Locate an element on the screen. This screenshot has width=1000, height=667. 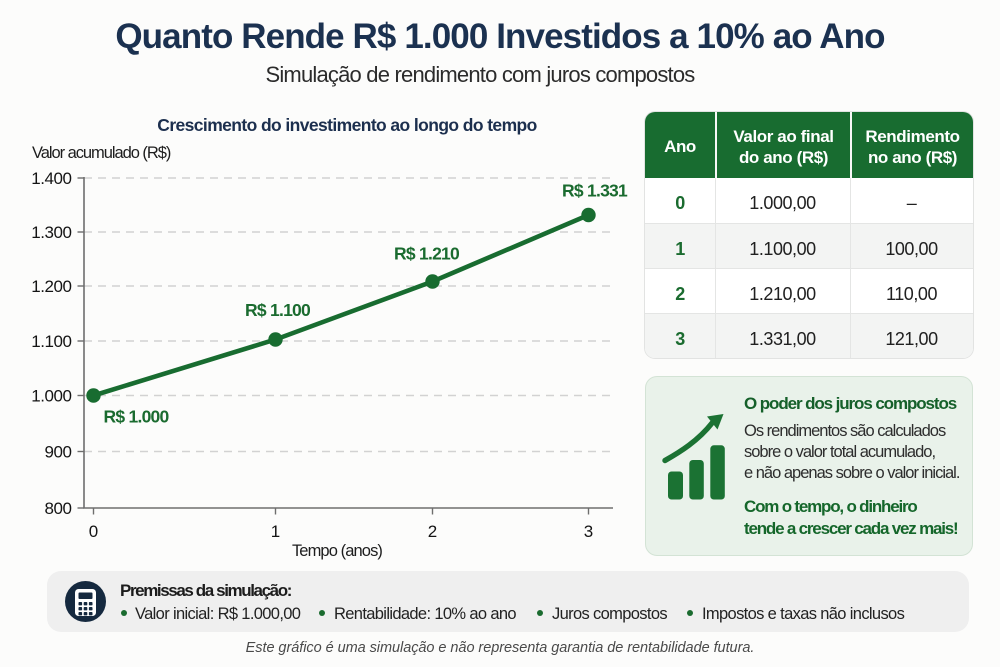
svg-text: 1 is located at coordinates (275, 531).